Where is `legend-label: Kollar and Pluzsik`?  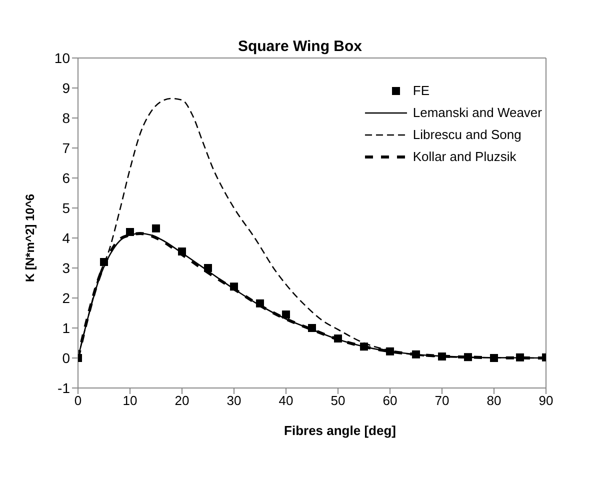 legend-label: Kollar and Pluzsik is located at coordinates (464, 157).